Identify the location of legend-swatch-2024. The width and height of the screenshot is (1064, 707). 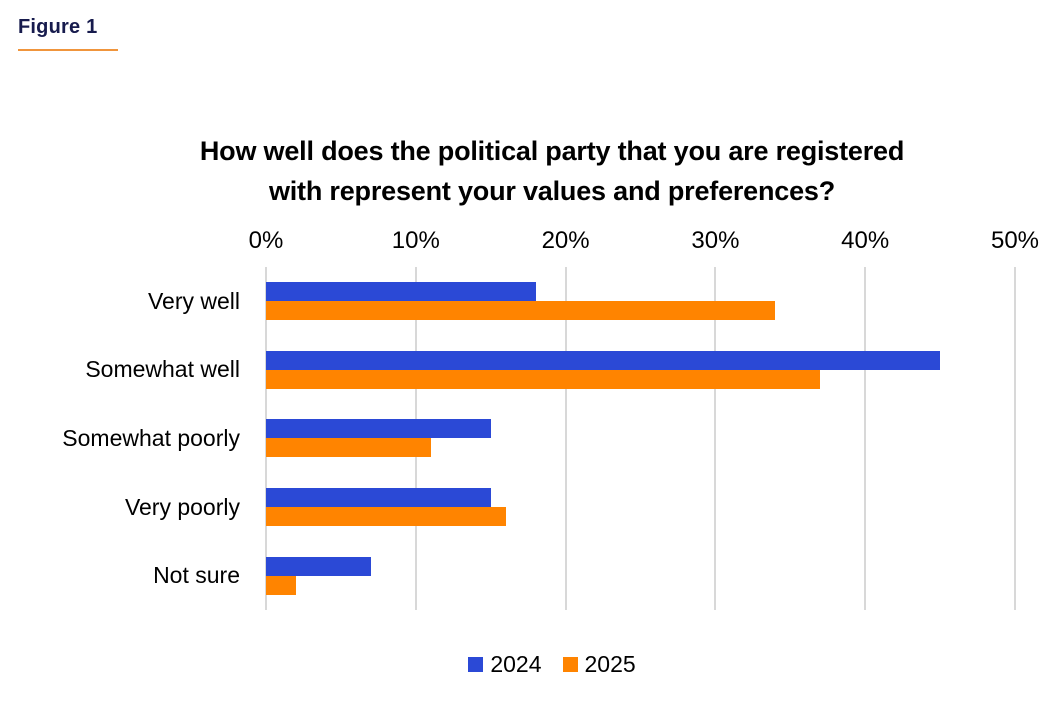
(476, 665).